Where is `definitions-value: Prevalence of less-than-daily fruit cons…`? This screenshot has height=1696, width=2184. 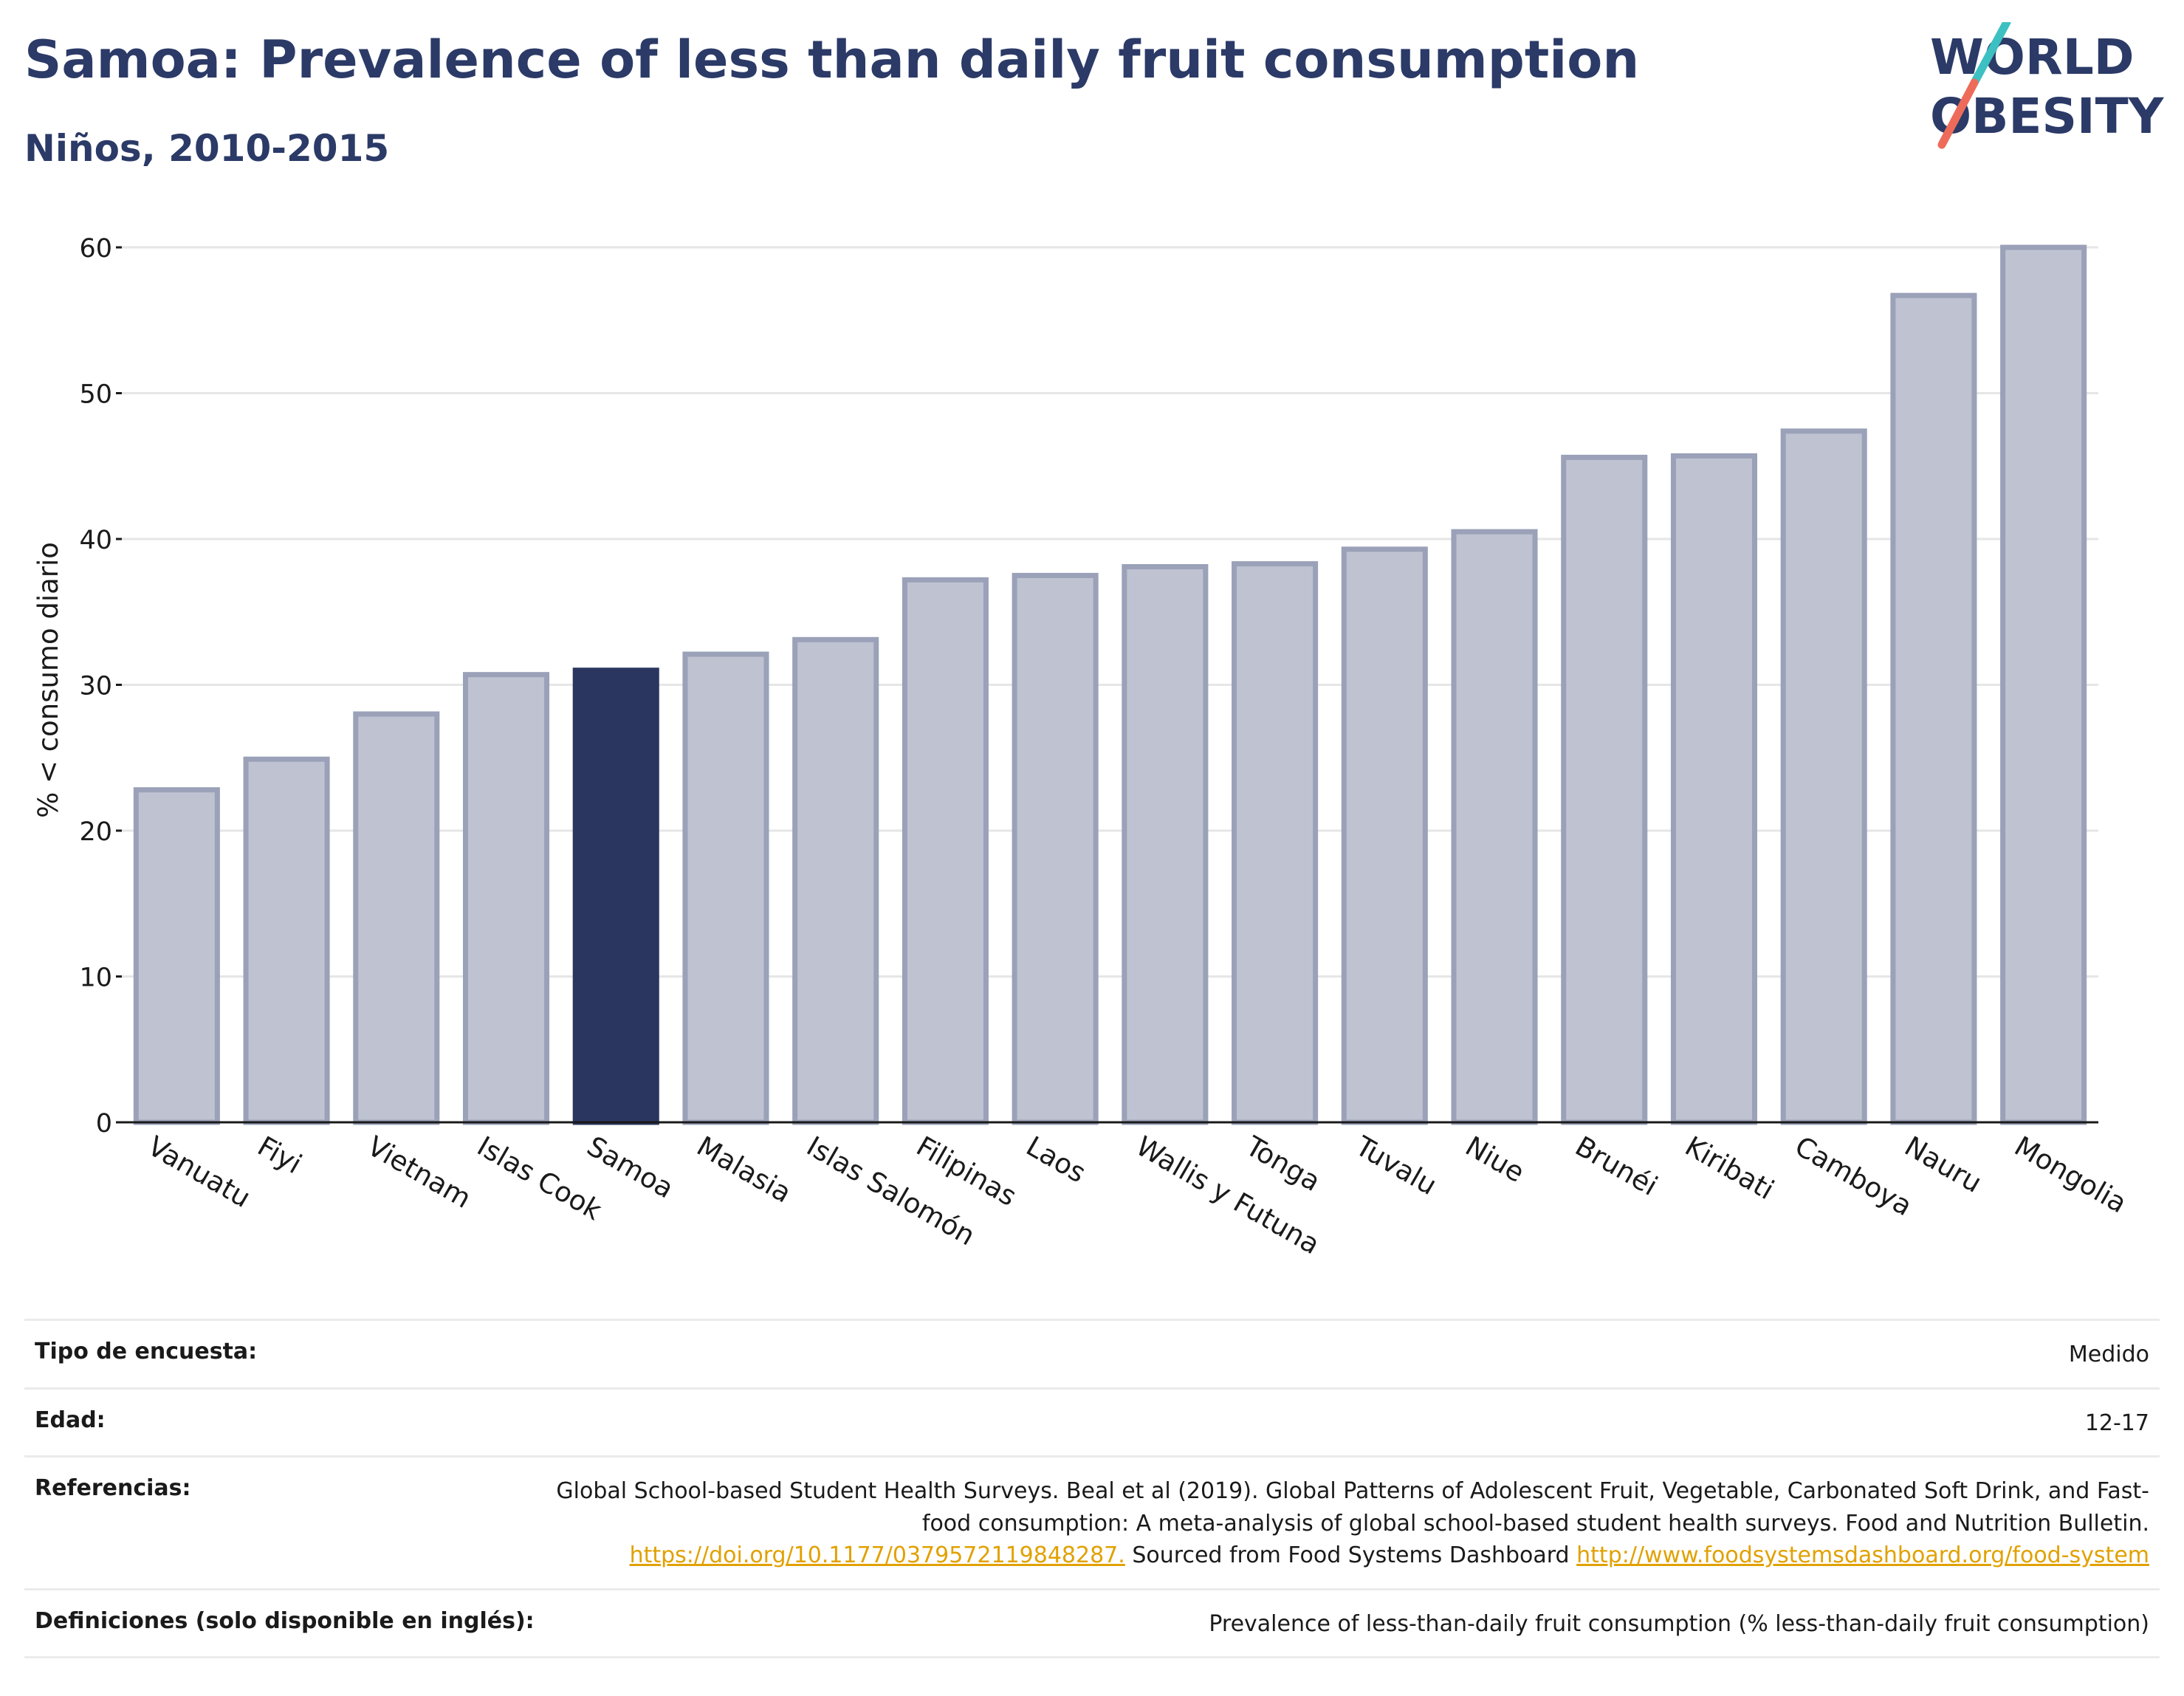 definitions-value: Prevalence of less-than-daily fruit cons… is located at coordinates (1679, 1623).